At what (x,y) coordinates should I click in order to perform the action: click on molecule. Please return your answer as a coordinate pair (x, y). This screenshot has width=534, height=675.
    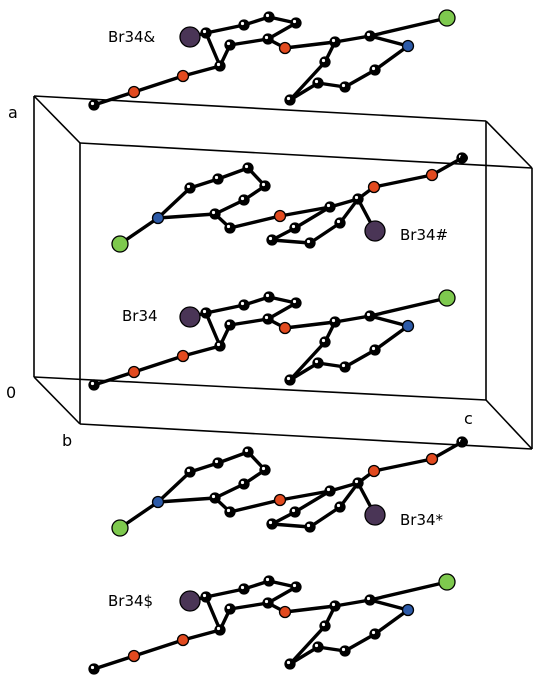
    Looking at the image, I should click on (272, 624).